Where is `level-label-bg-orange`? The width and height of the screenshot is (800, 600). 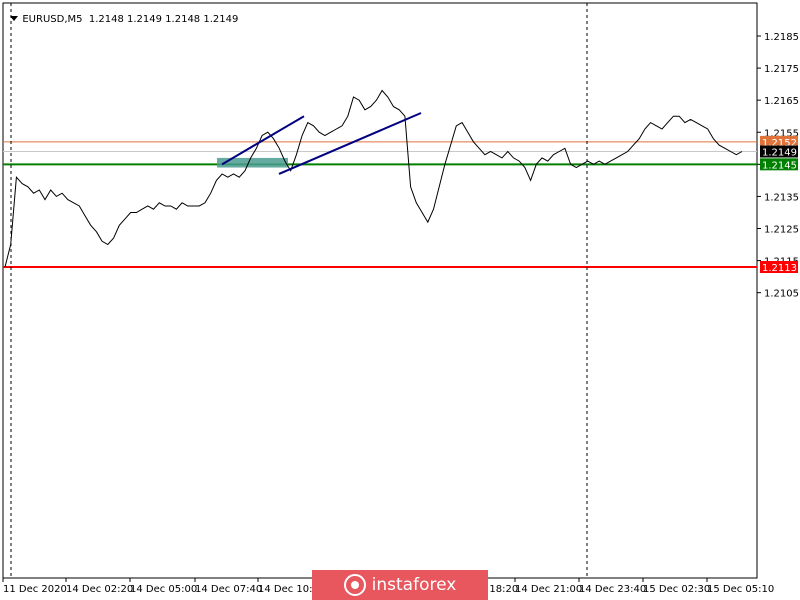 level-label-bg-orange is located at coordinates (779, 141).